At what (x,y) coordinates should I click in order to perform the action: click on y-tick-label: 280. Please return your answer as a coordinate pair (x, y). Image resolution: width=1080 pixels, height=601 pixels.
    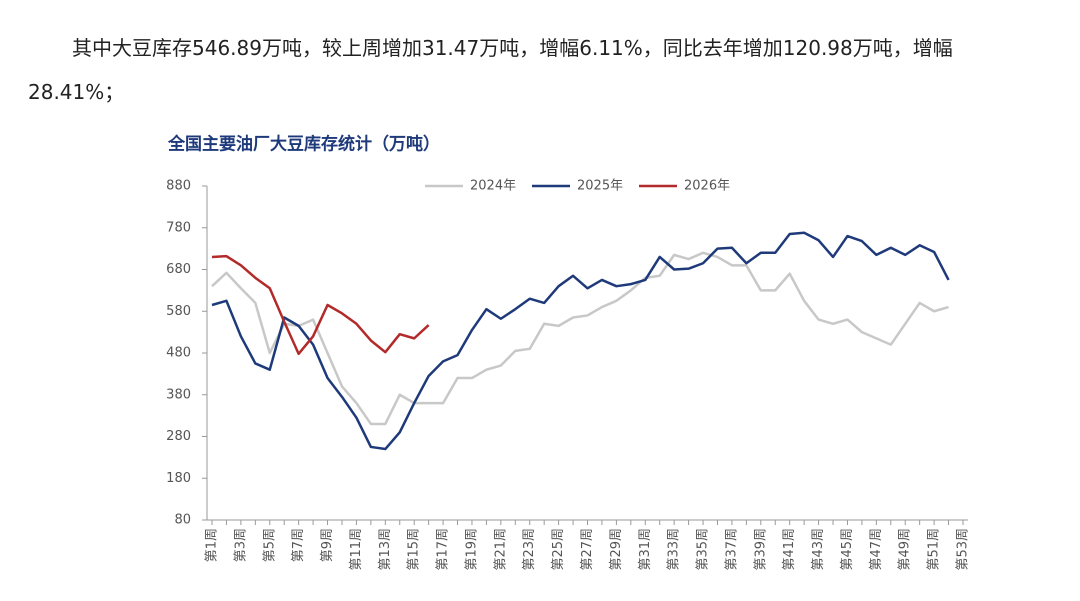
    Looking at the image, I should click on (178, 436).